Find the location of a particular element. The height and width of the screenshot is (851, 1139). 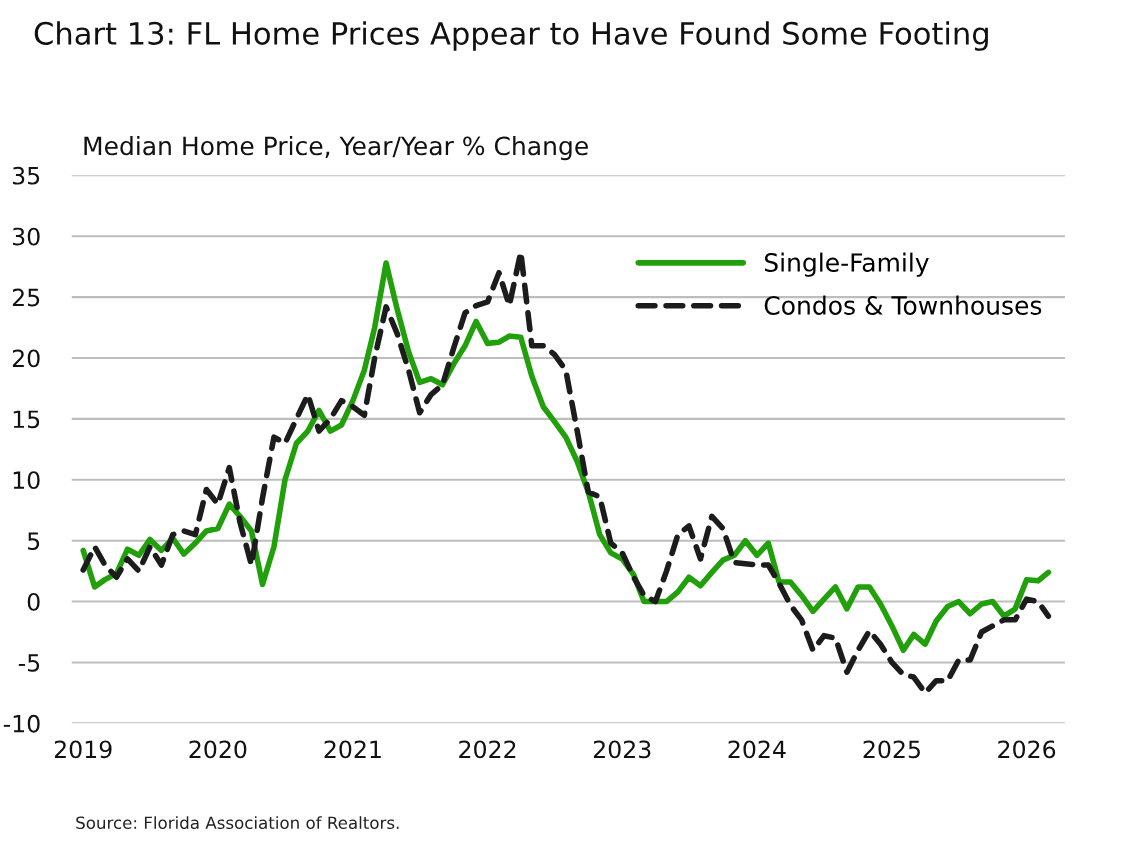

y-tick-label: 35 is located at coordinates (26, 175).